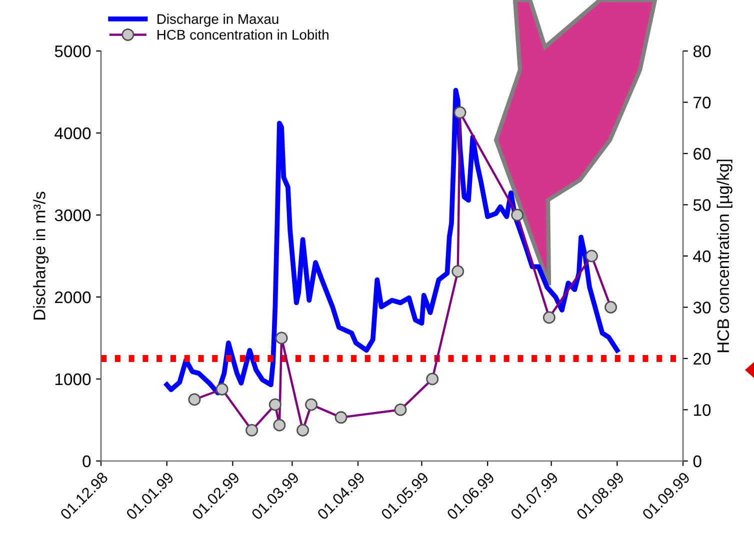 This screenshot has width=754, height=544. Describe the element at coordinates (41, 256) in the screenshot. I see `y-axis-title: Discharge in m³/s` at that location.